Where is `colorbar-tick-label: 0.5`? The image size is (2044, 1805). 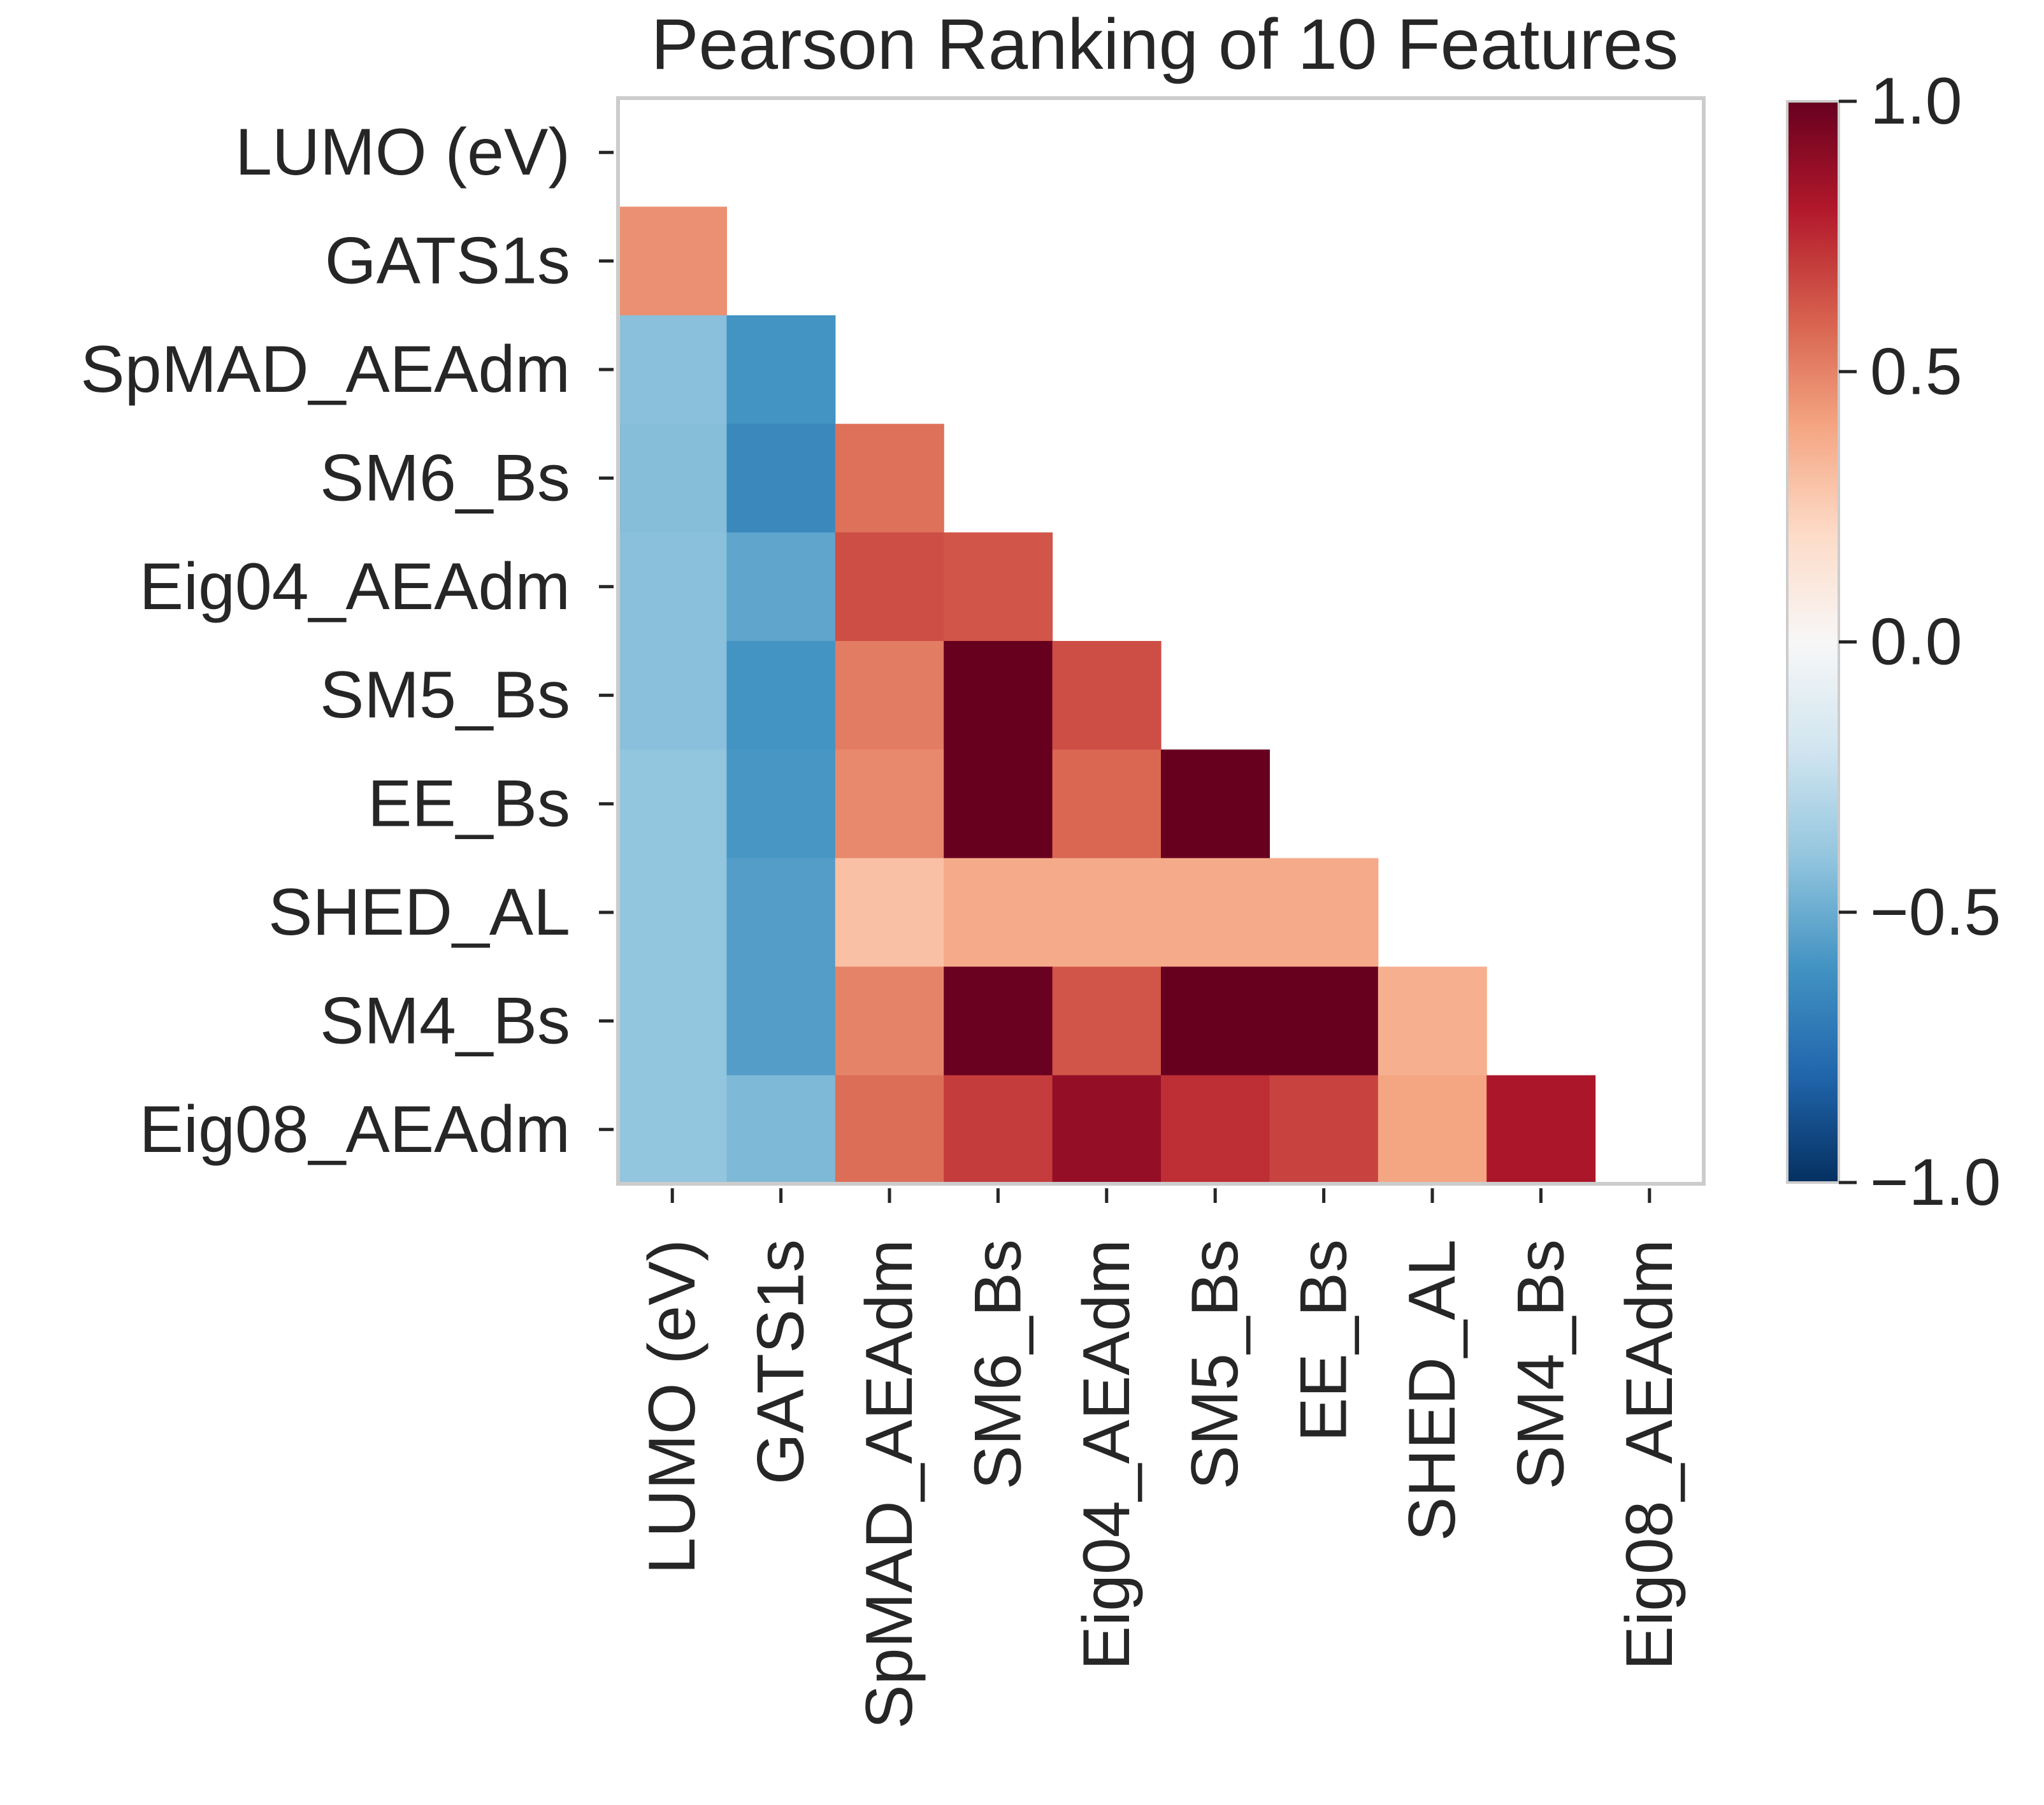 colorbar-tick-label: 0.5 is located at coordinates (1916, 371).